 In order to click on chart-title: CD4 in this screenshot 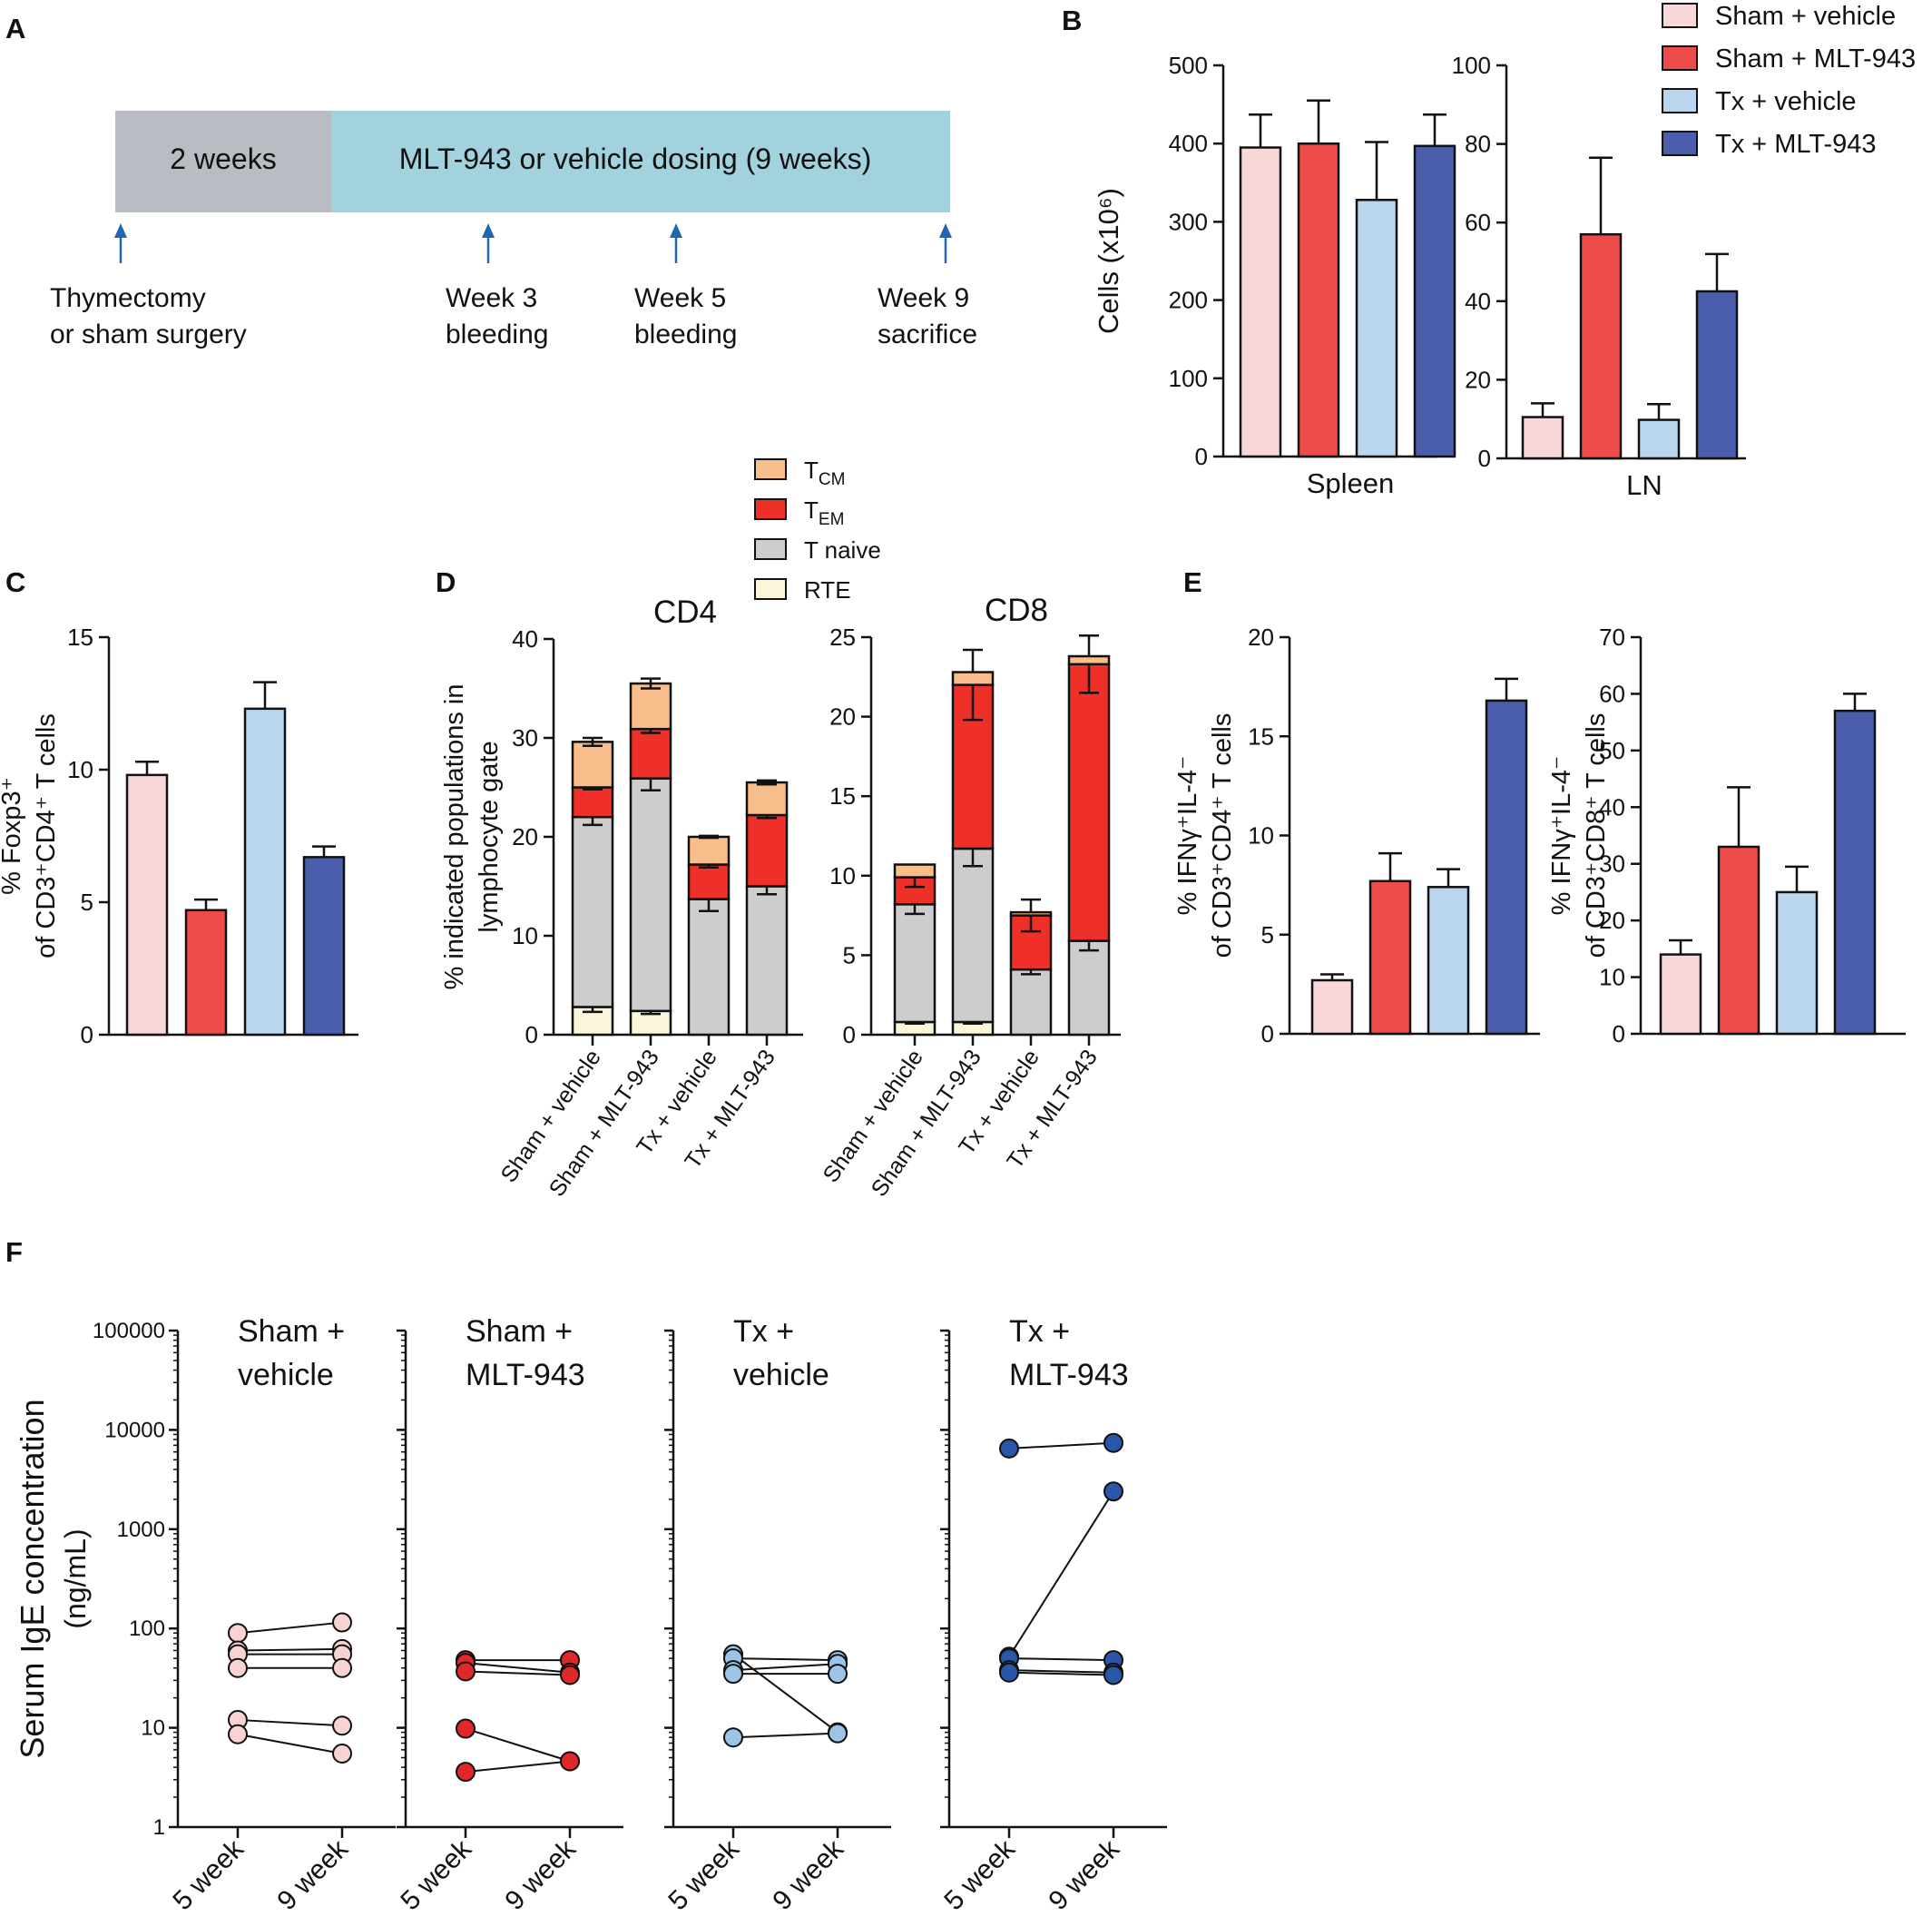, I will do `click(685, 612)`.